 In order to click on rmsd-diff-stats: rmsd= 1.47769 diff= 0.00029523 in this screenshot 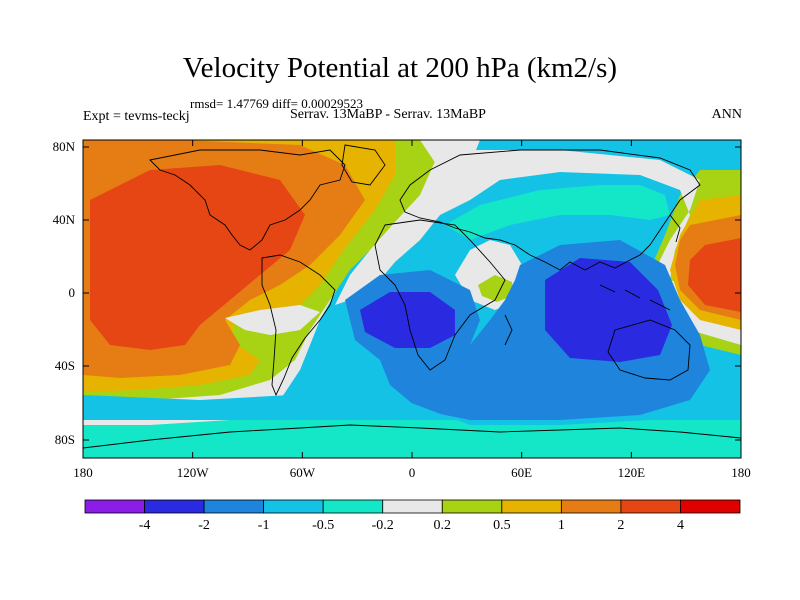, I will do `click(276, 103)`.